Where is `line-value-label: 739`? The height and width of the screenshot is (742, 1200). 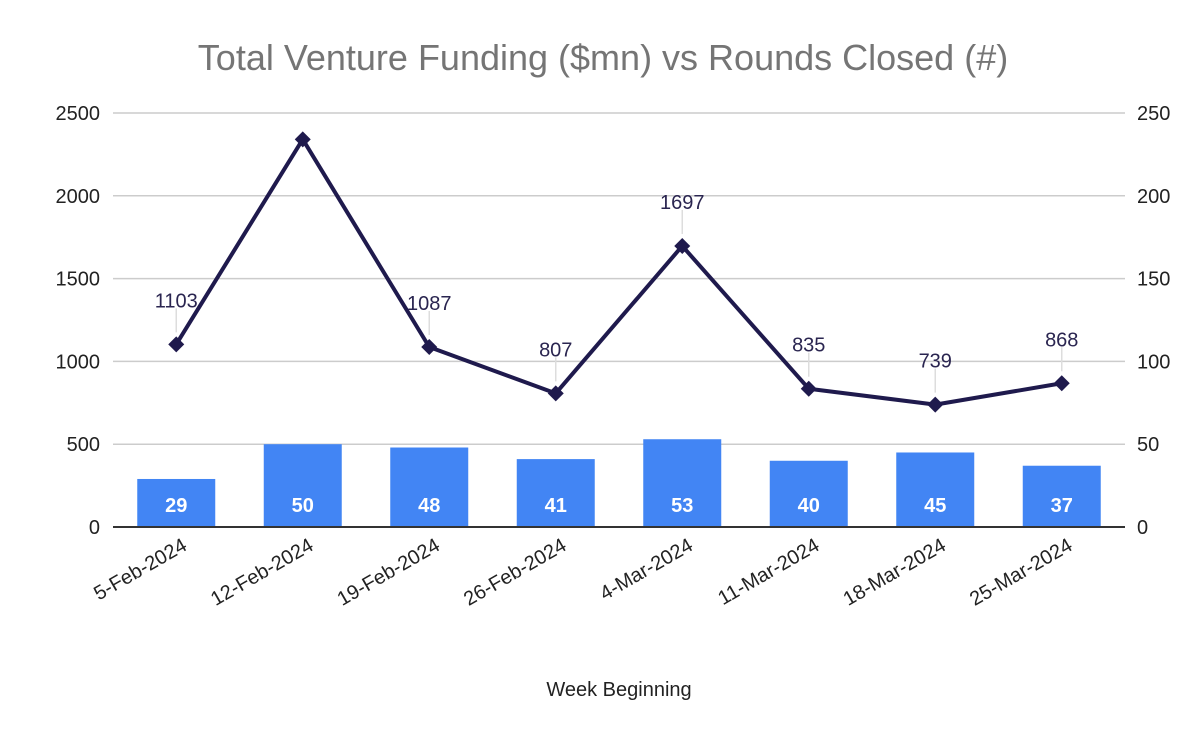 line-value-label: 739 is located at coordinates (935, 362).